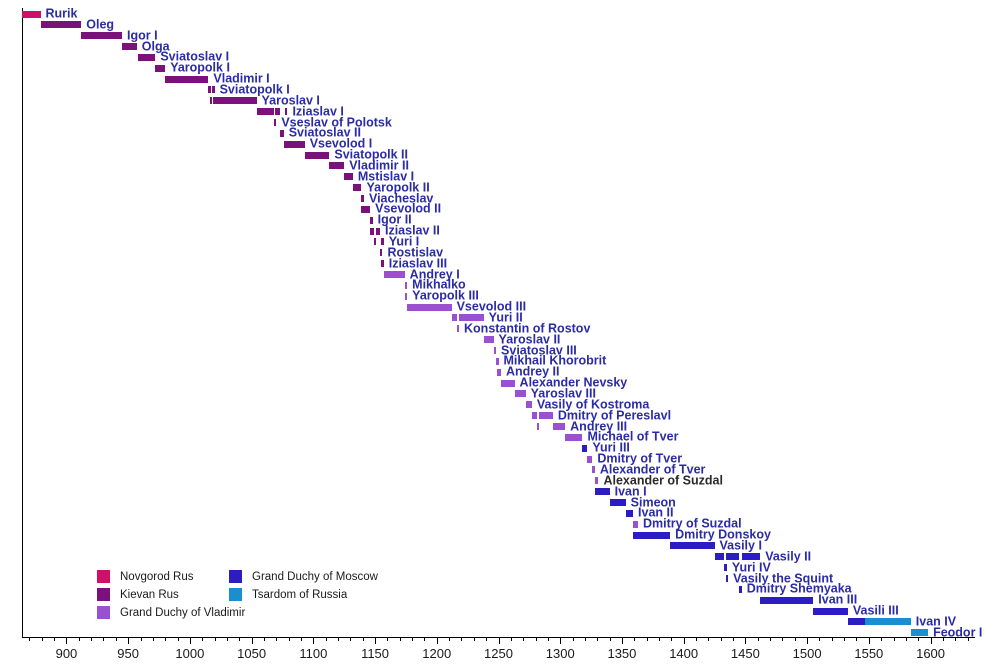 This screenshot has width=1000, height=667. I want to click on ruler-label: Vsevolod I, so click(341, 143).